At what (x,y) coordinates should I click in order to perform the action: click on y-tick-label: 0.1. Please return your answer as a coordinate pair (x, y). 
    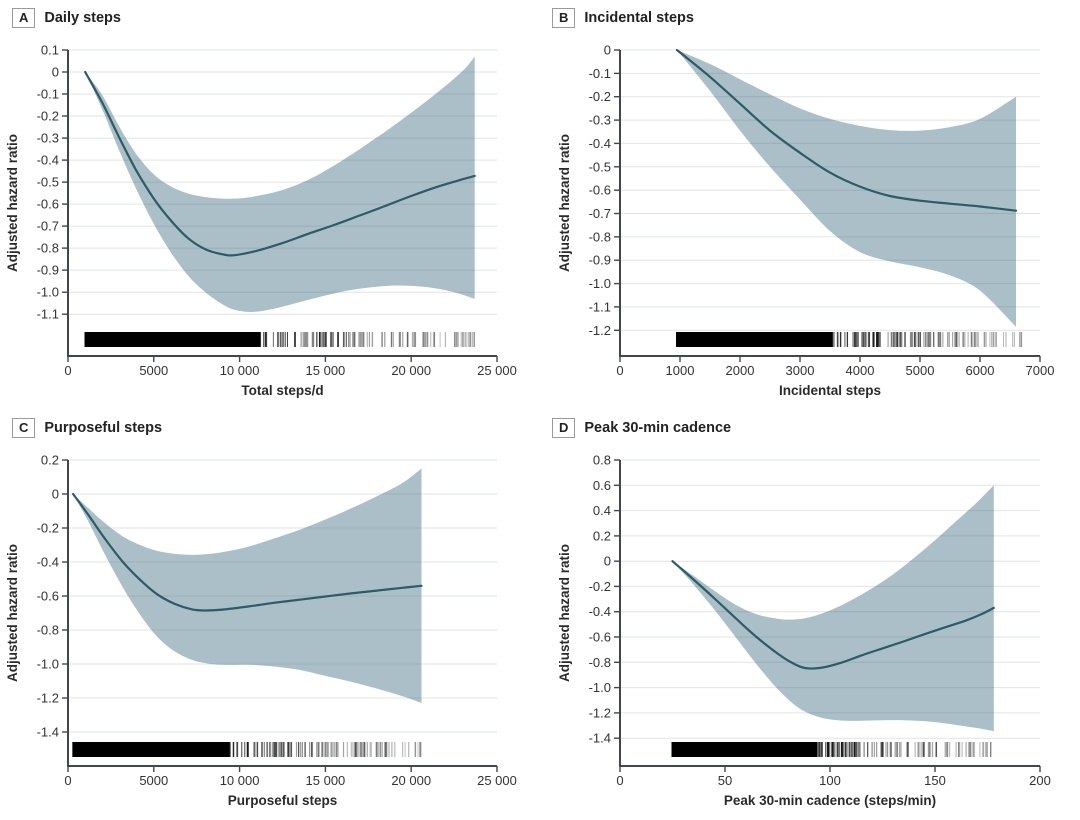
    Looking at the image, I should click on (50, 50).